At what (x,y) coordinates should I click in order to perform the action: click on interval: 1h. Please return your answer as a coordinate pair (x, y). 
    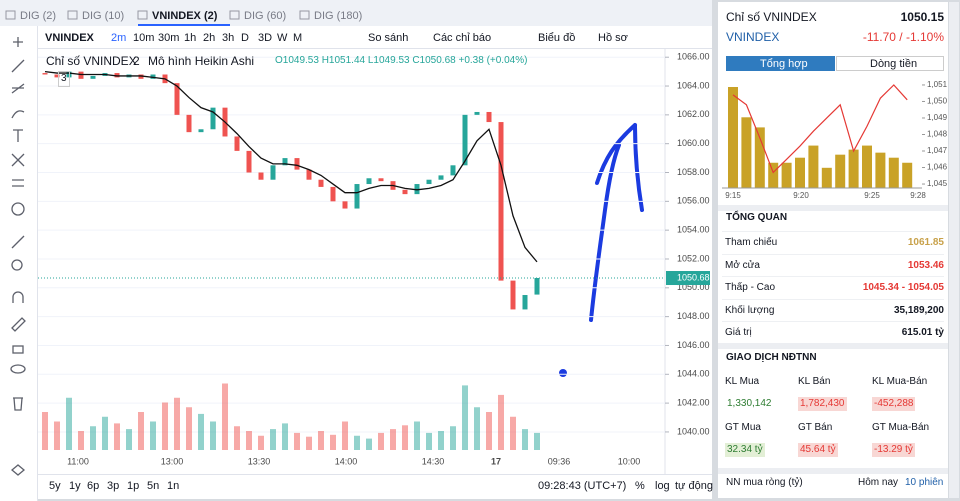
    Looking at the image, I should click on (190, 38).